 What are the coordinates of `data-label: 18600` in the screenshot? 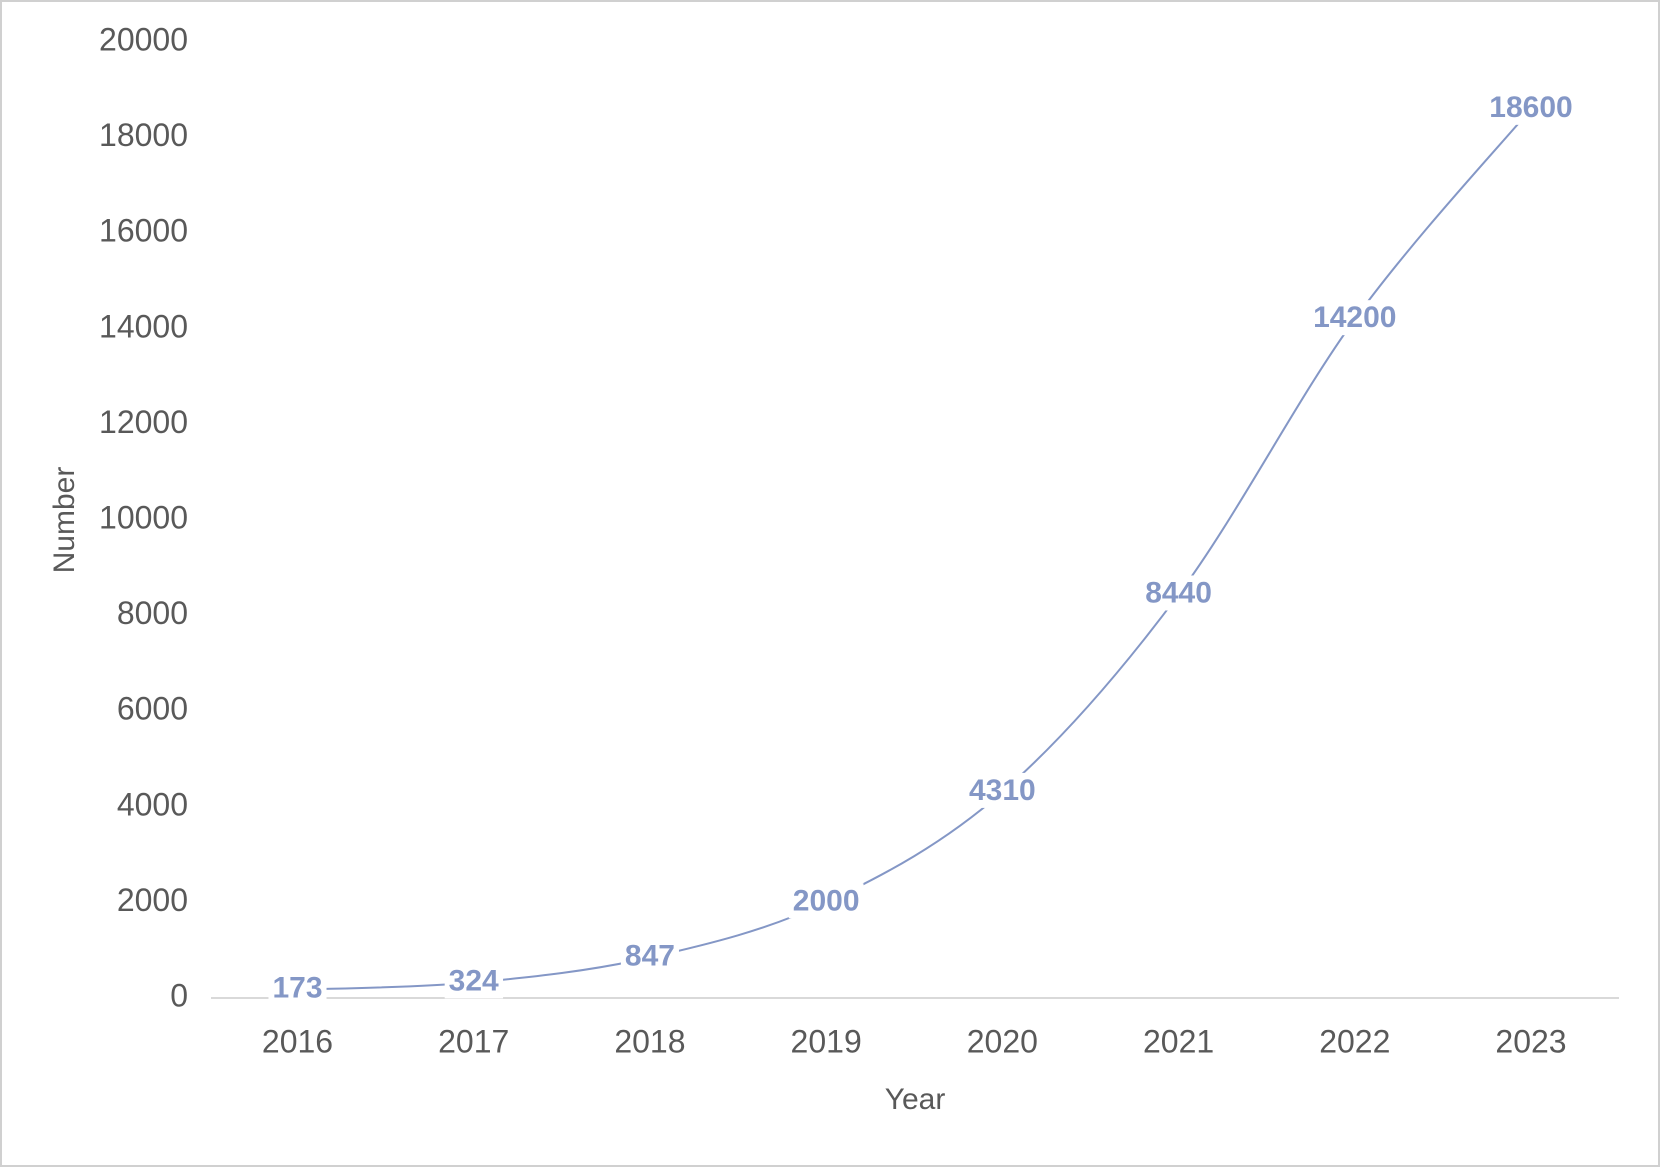 It's located at (1530, 107).